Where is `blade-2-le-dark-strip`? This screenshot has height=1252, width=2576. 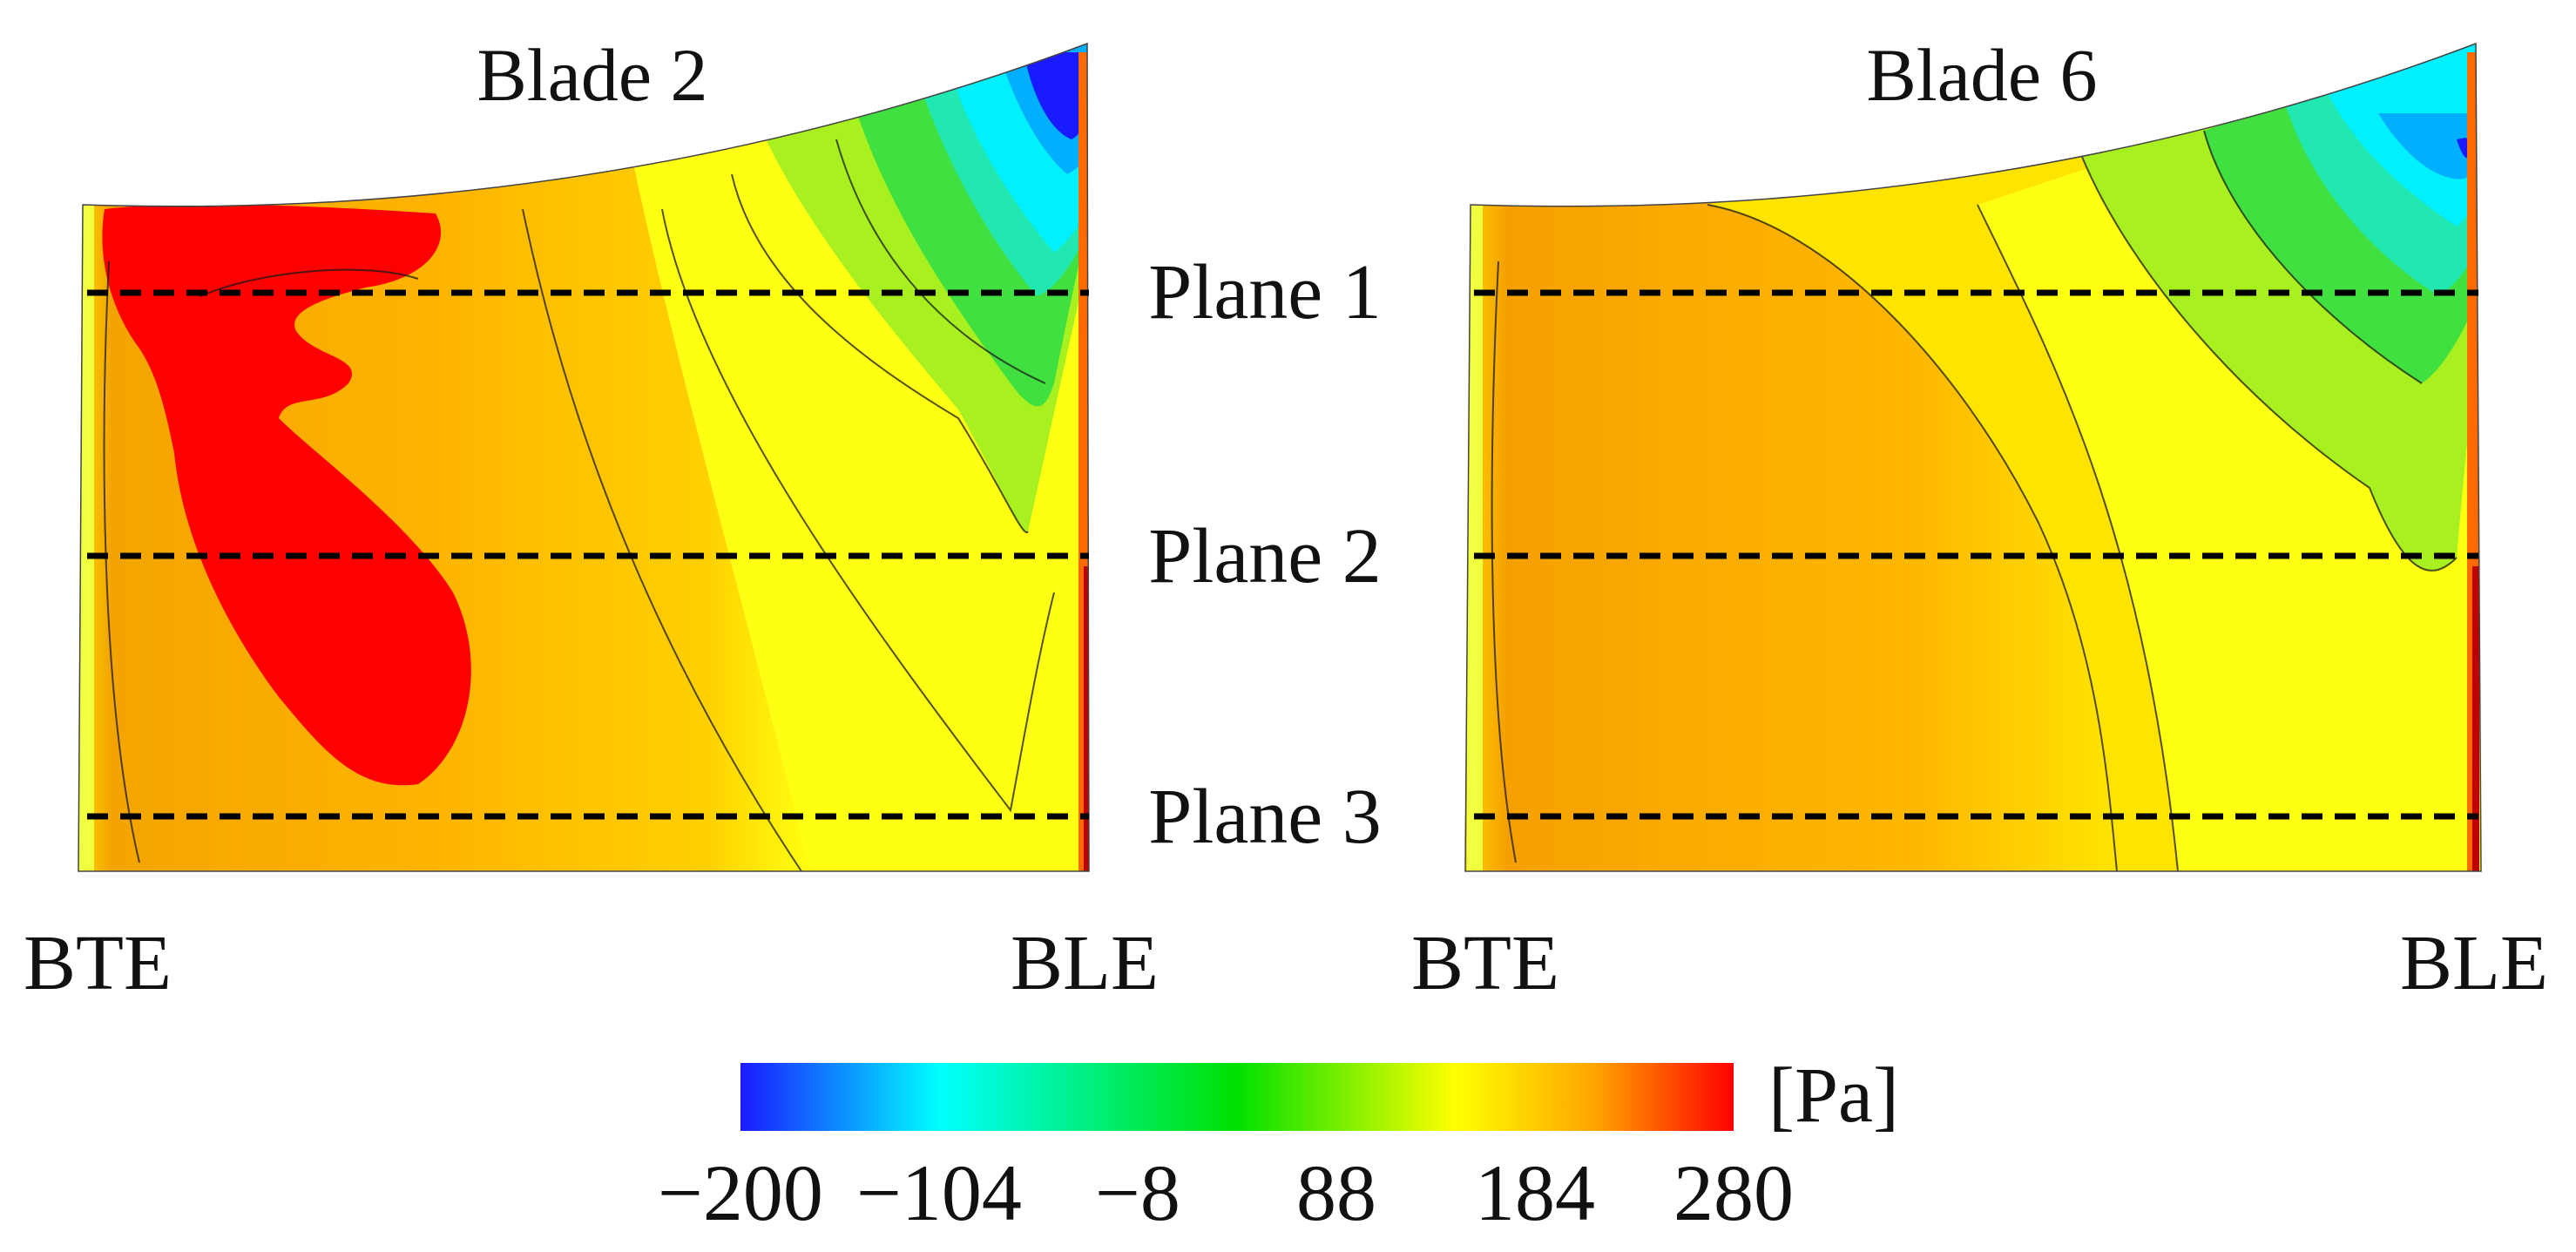
blade-2-le-dark-strip is located at coordinates (1086, 718).